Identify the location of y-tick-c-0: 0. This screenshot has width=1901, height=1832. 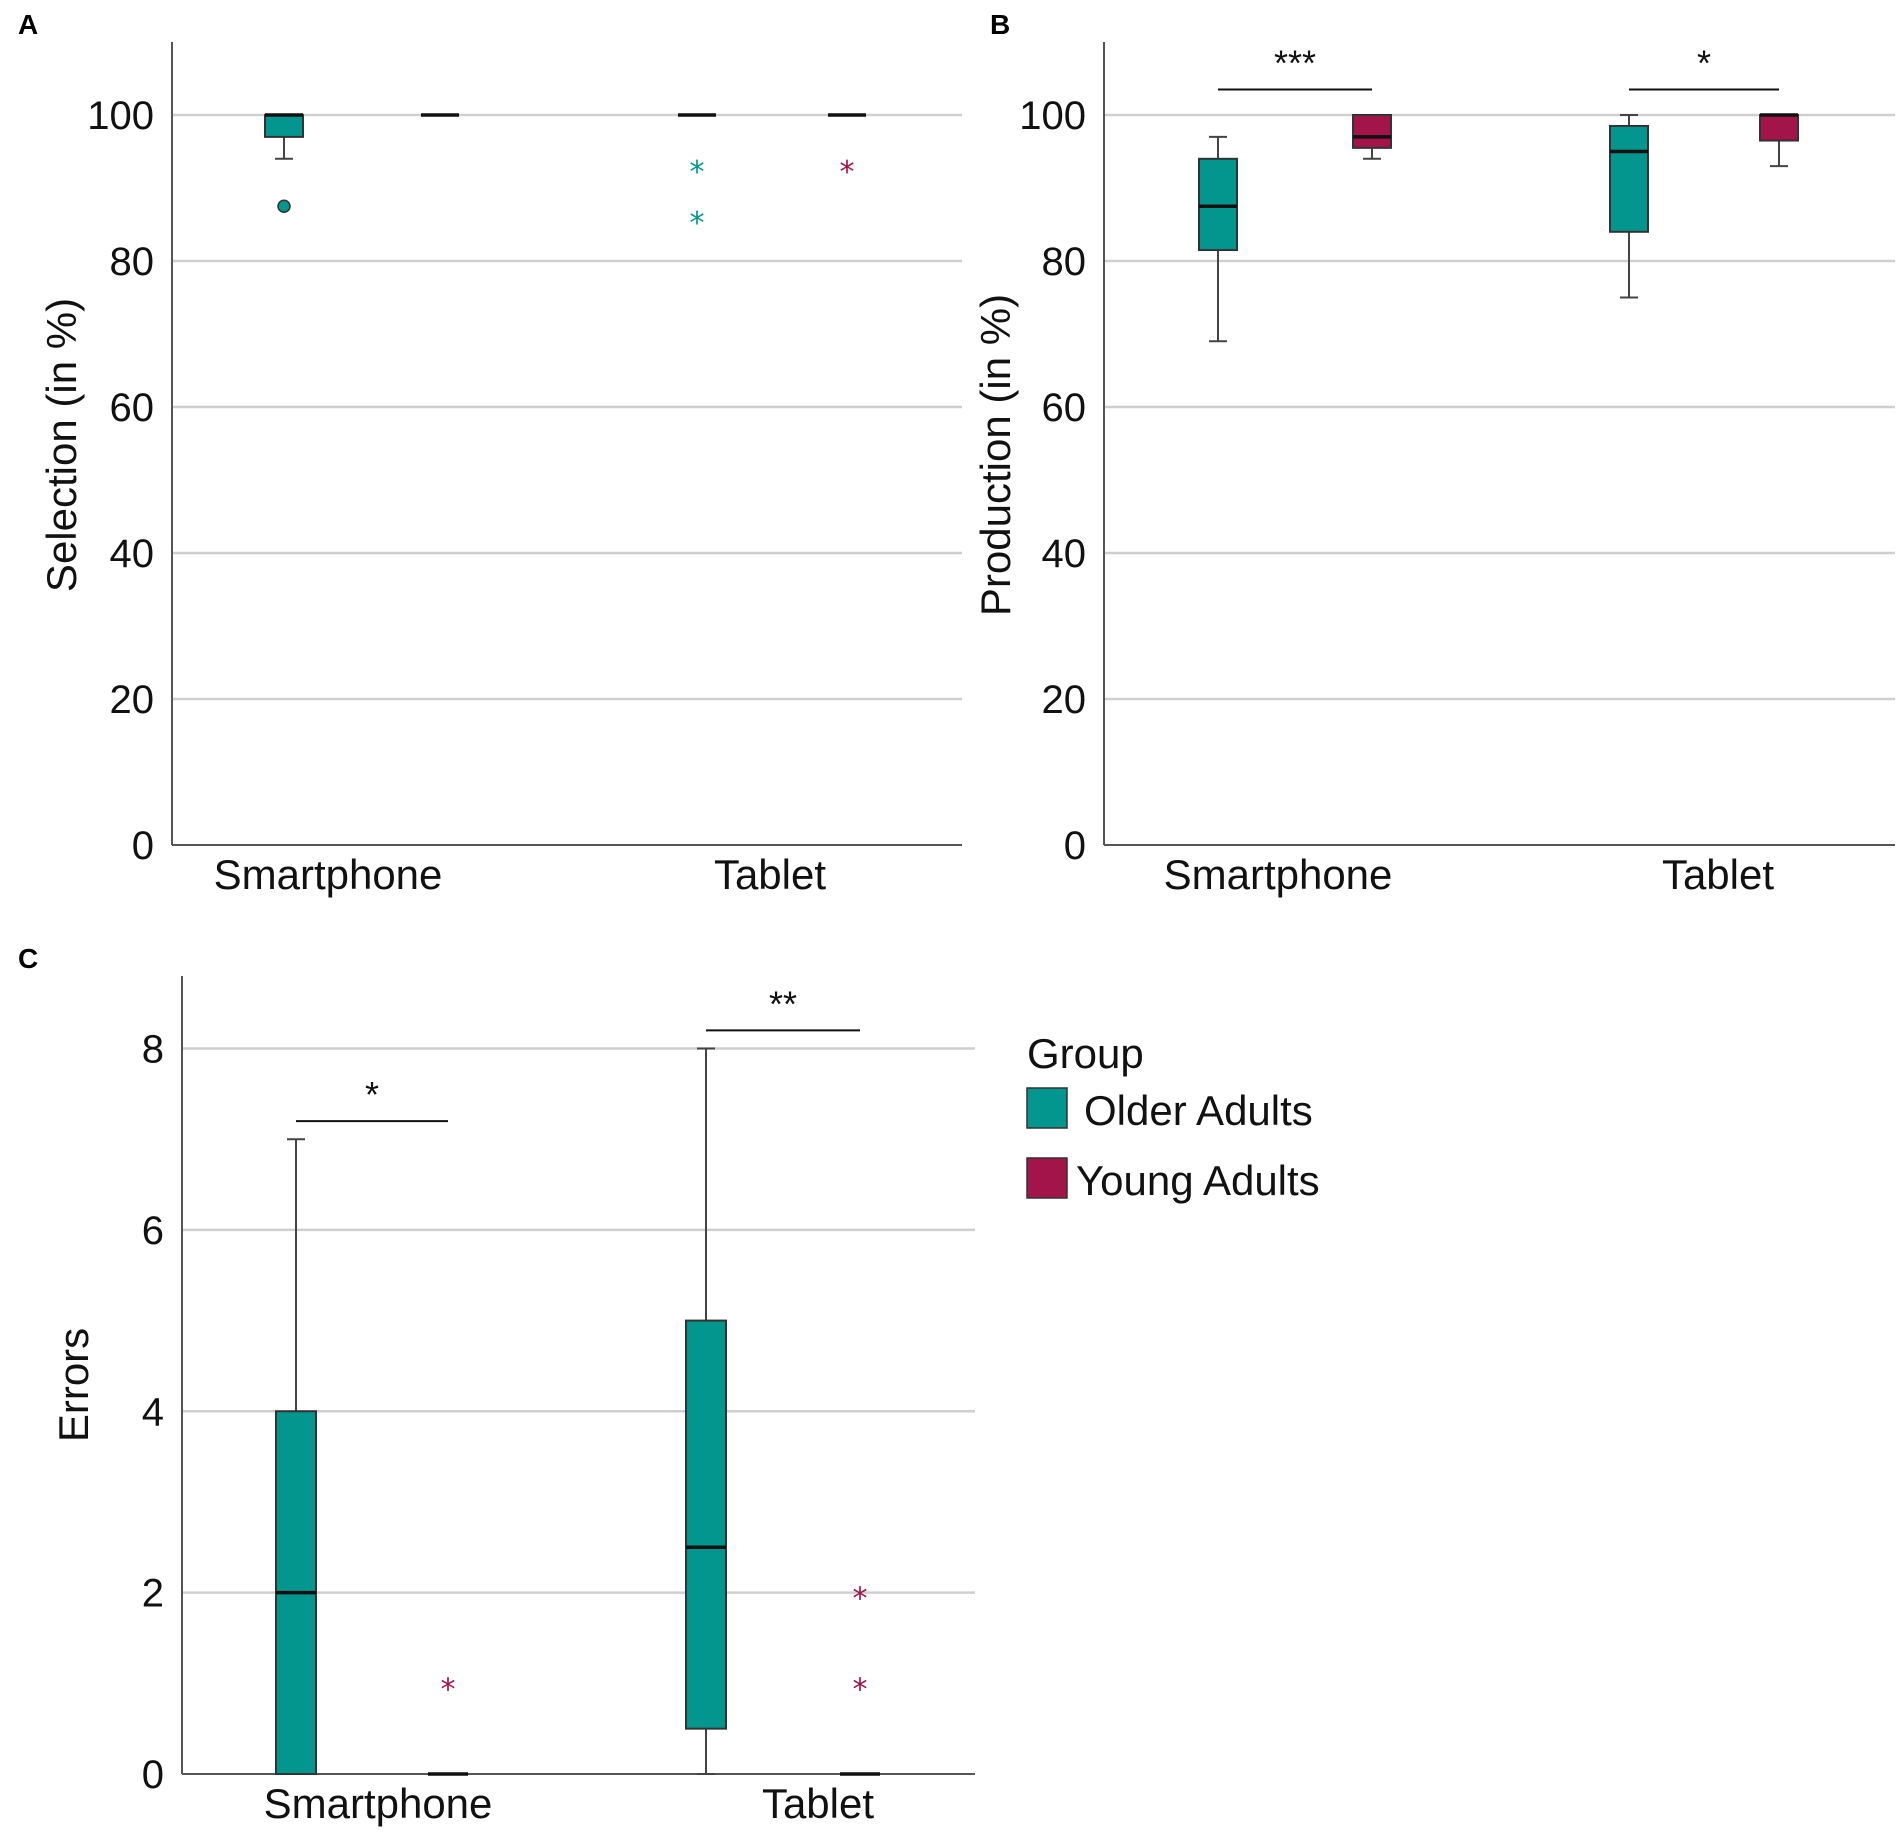
(153, 1775).